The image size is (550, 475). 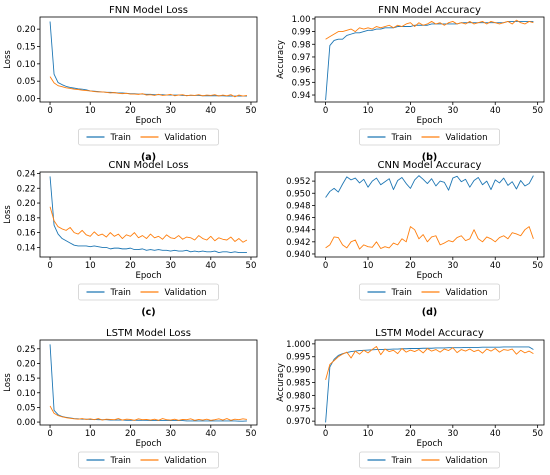 What do you see at coordinates (148, 10) in the screenshot?
I see `chart-title: FNN Model Loss` at bounding box center [148, 10].